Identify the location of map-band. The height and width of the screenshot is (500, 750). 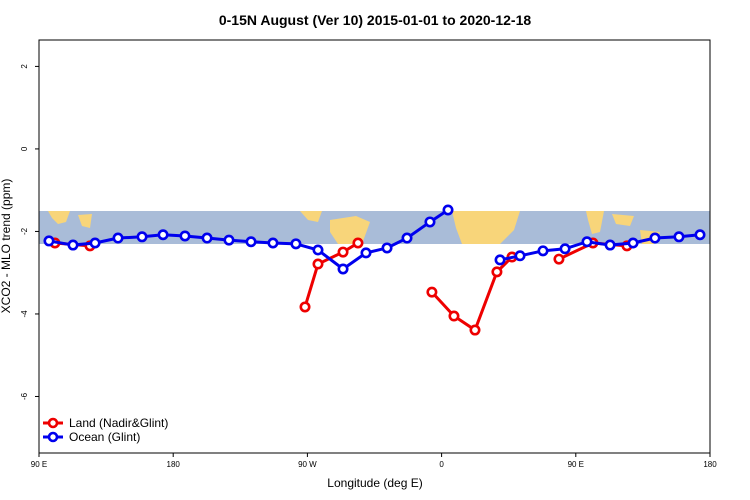
(374, 227).